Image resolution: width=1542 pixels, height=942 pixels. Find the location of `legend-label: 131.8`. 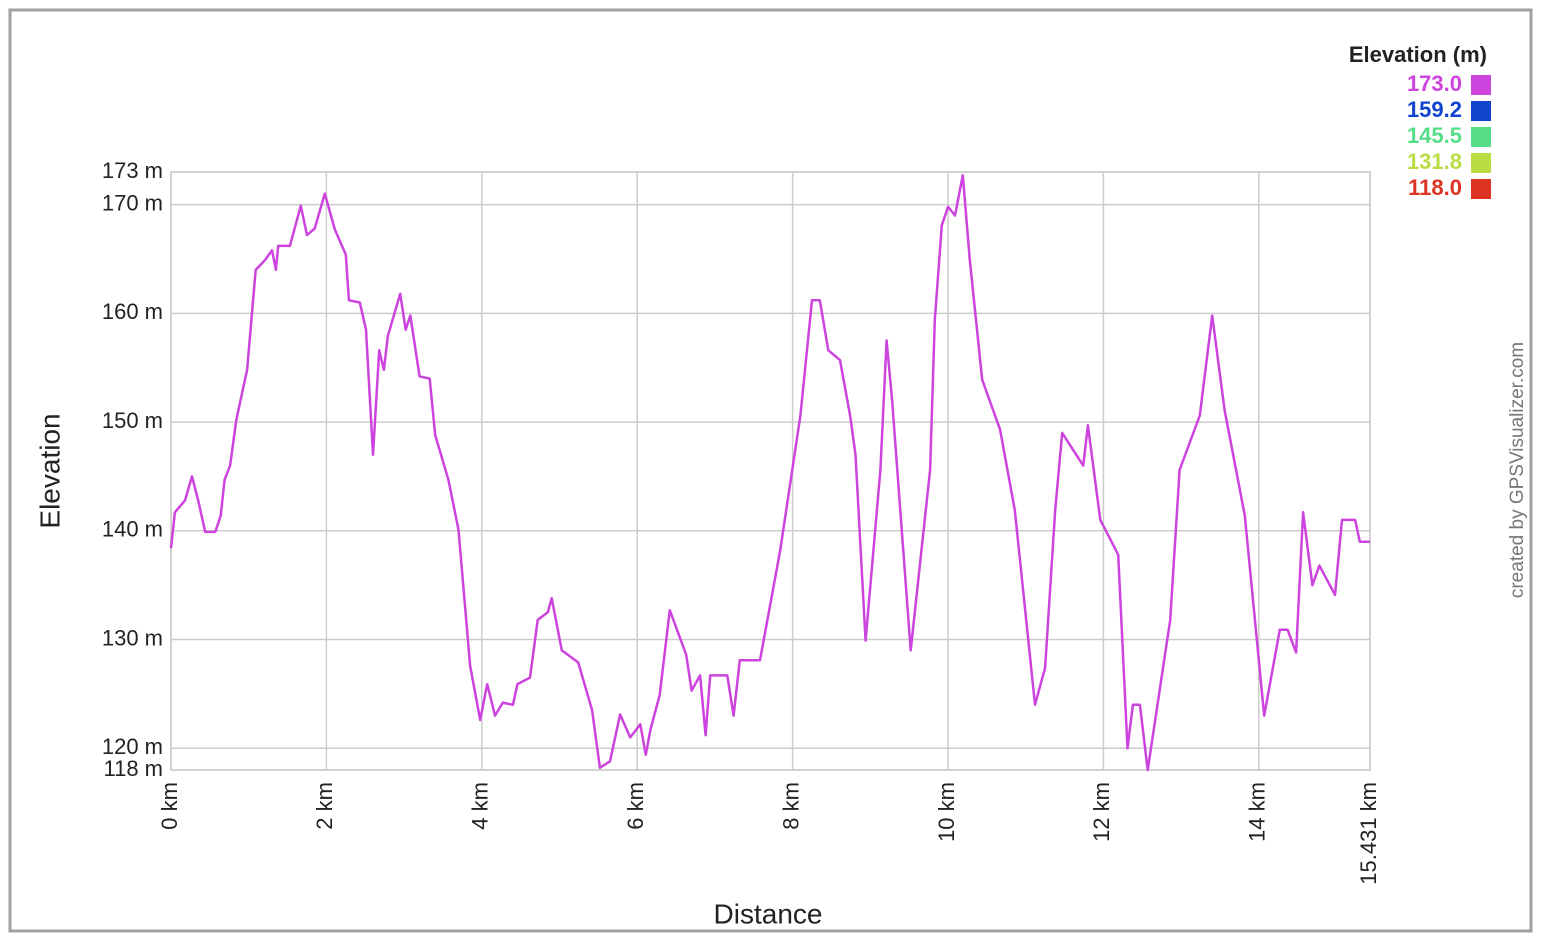

legend-label: 131.8 is located at coordinates (1434, 161).